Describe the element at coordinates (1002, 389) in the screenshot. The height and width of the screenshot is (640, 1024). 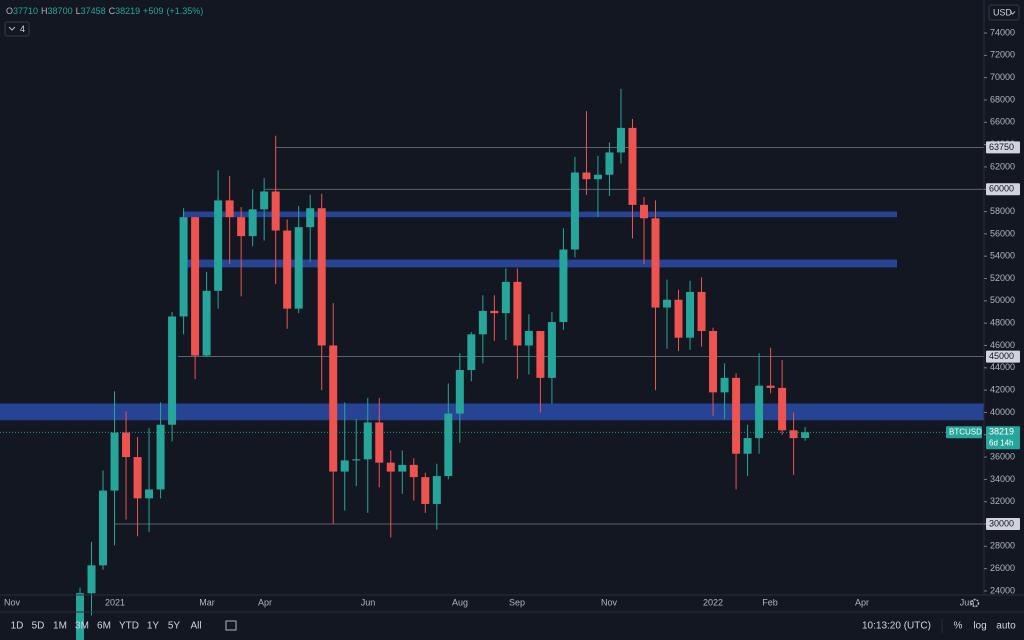
I see `y-tick-label: 42000` at that location.